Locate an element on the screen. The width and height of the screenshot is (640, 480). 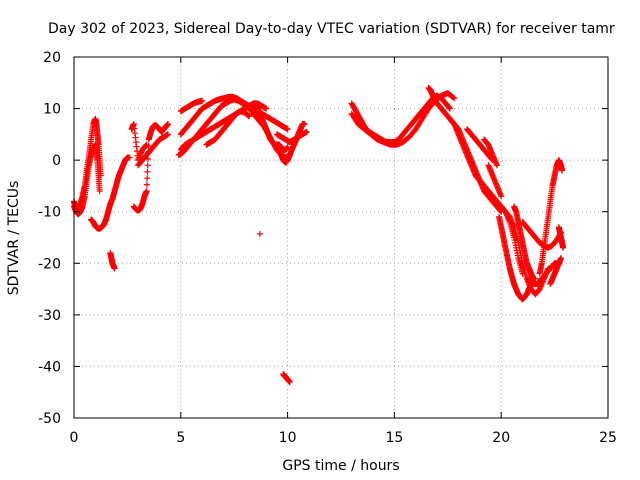
x-tick-label: 25 is located at coordinates (608, 438).